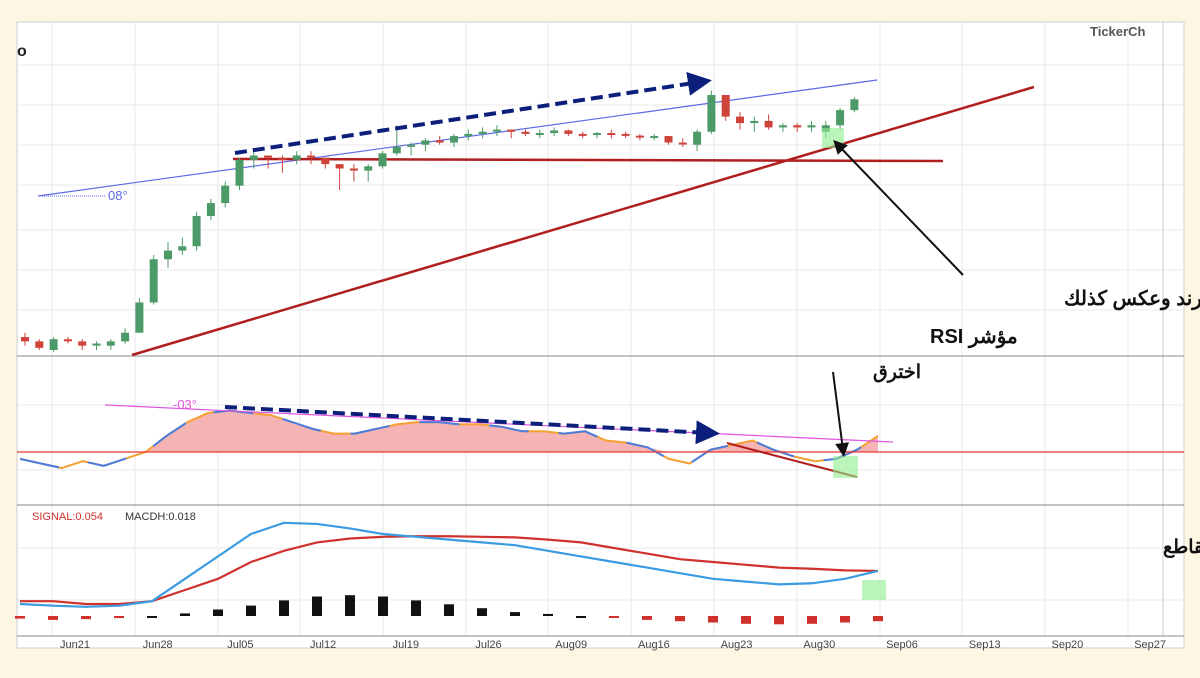  I want to click on x-tick-label: Jul12, so click(323, 645).